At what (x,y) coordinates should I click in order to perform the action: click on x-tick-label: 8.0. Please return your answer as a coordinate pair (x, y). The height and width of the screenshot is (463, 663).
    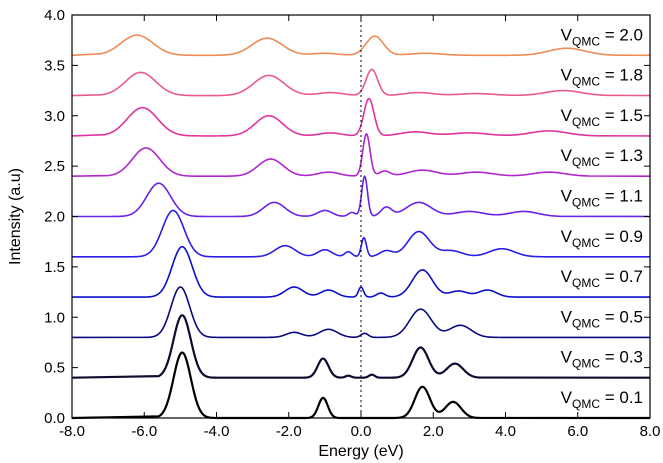
    Looking at the image, I should click on (650, 431).